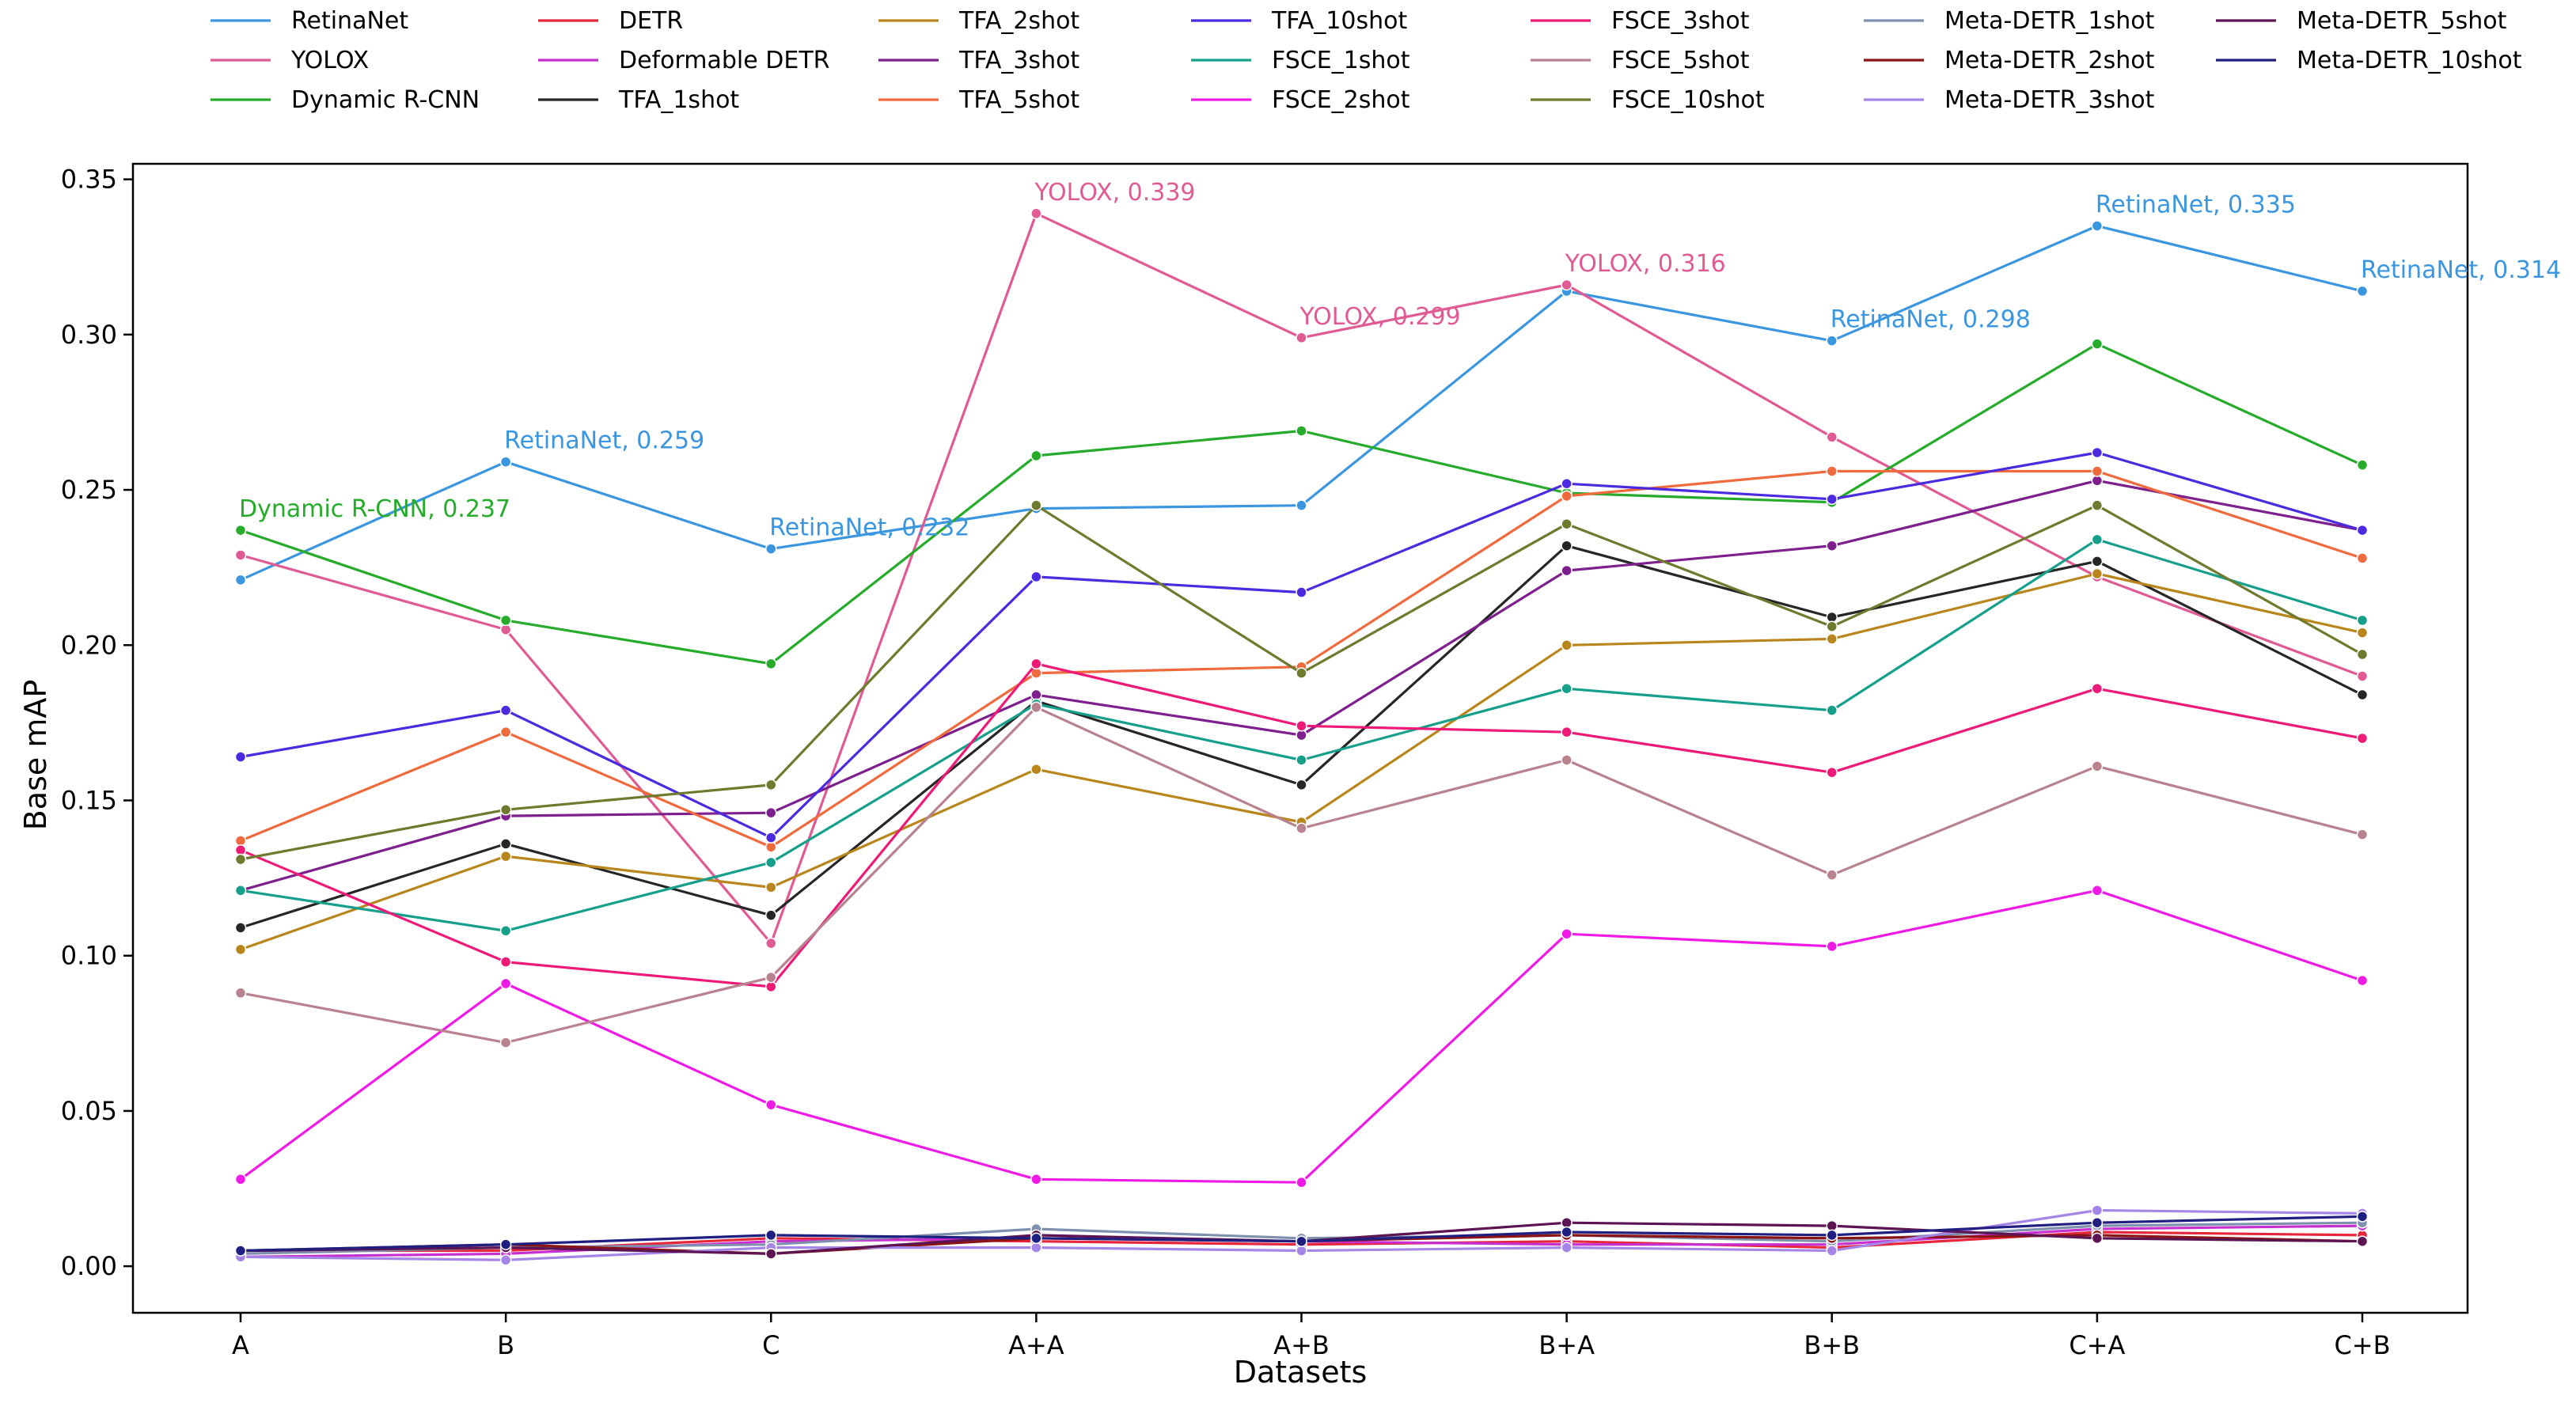 This screenshot has width=2576, height=1403. What do you see at coordinates (1680, 60) in the screenshot?
I see `legend-label: FSCE_5shot` at bounding box center [1680, 60].